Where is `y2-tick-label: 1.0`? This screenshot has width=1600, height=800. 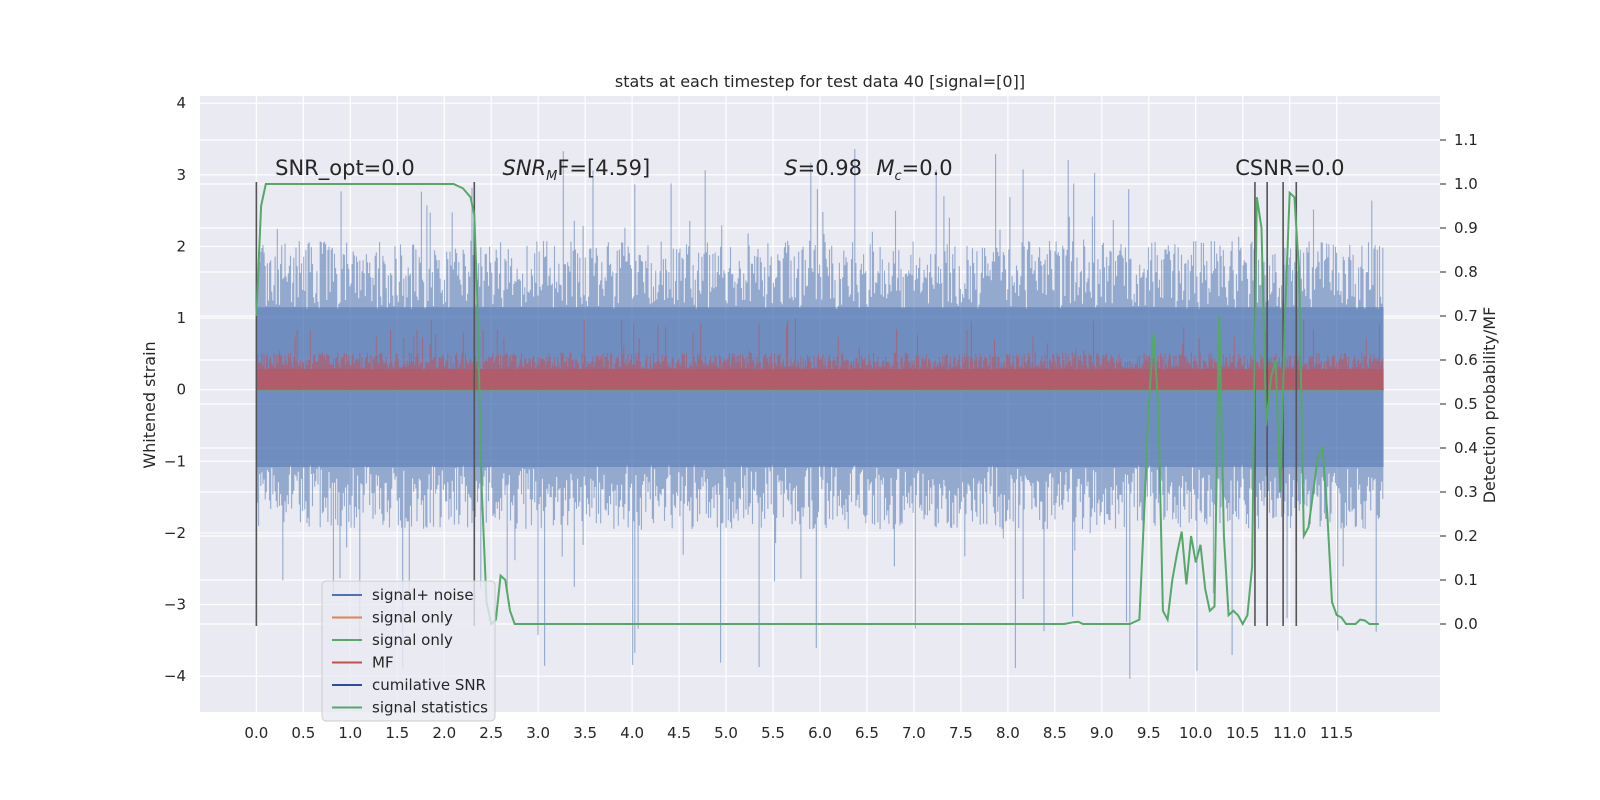 y2-tick-label: 1.0 is located at coordinates (1466, 184).